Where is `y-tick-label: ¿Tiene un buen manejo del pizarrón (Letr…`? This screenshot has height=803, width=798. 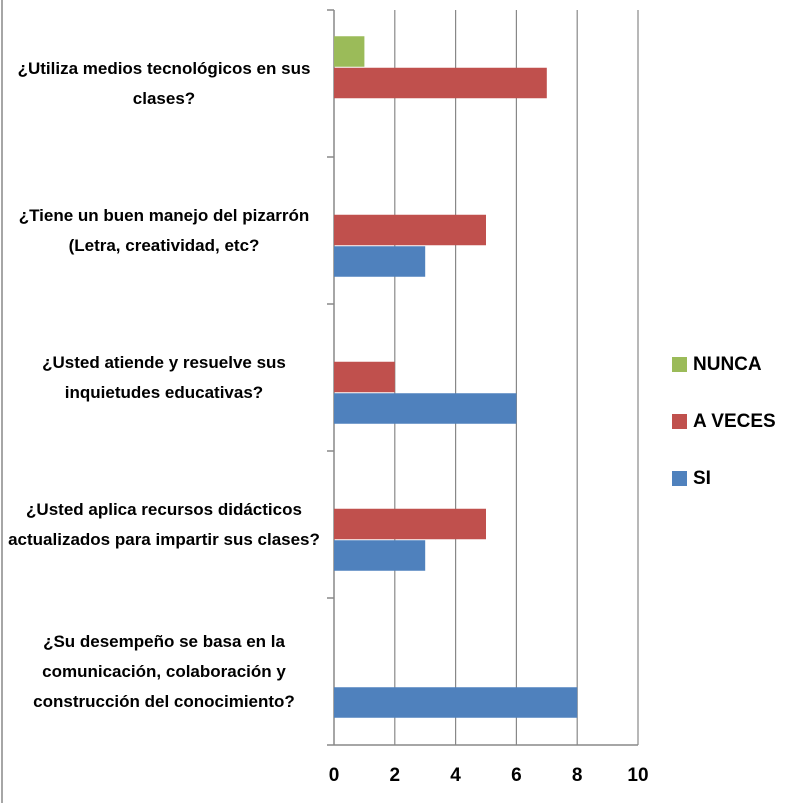 y-tick-label: ¿Tiene un buen manejo del pizarrón (Letr… is located at coordinates (164, 230).